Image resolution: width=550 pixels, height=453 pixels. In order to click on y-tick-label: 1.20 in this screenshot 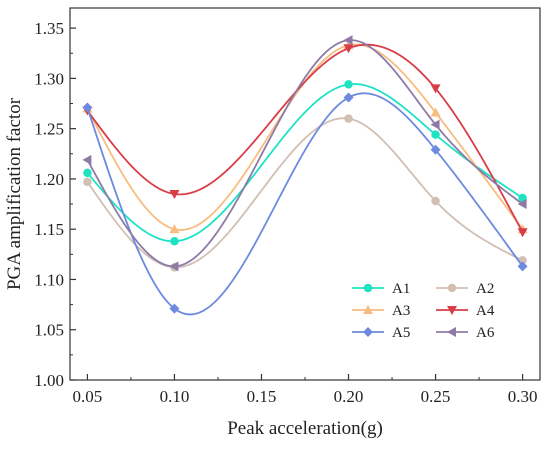, I will do `click(49, 179)`.